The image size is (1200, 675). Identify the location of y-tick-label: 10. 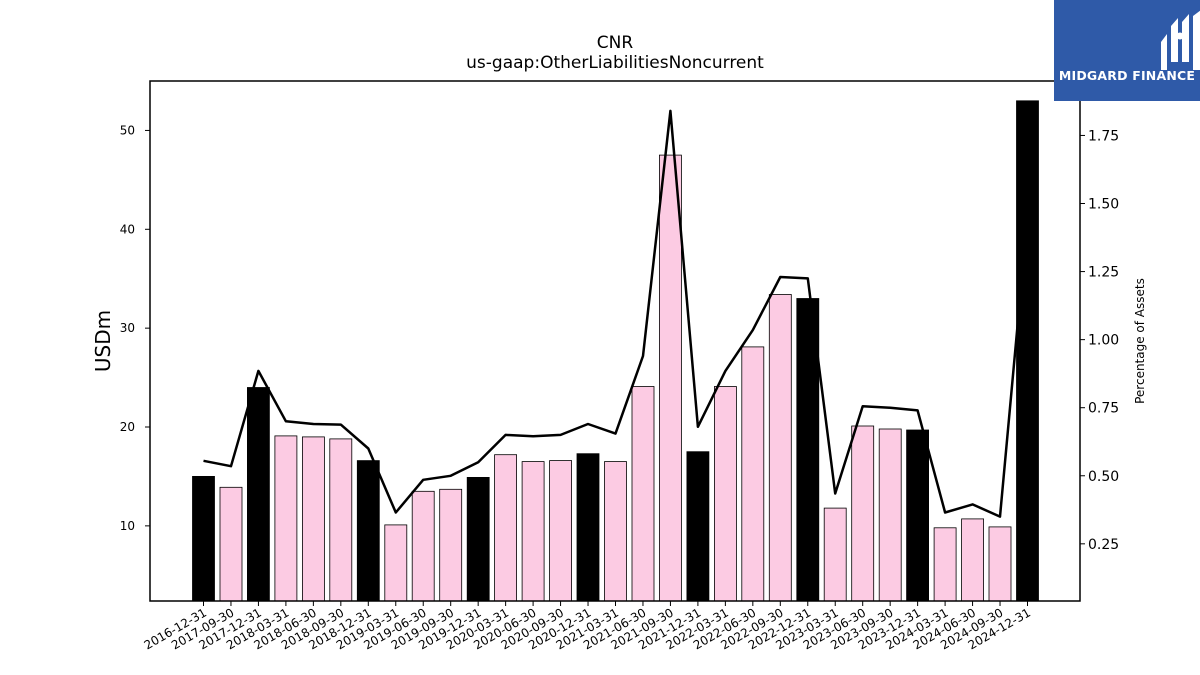
(127, 526).